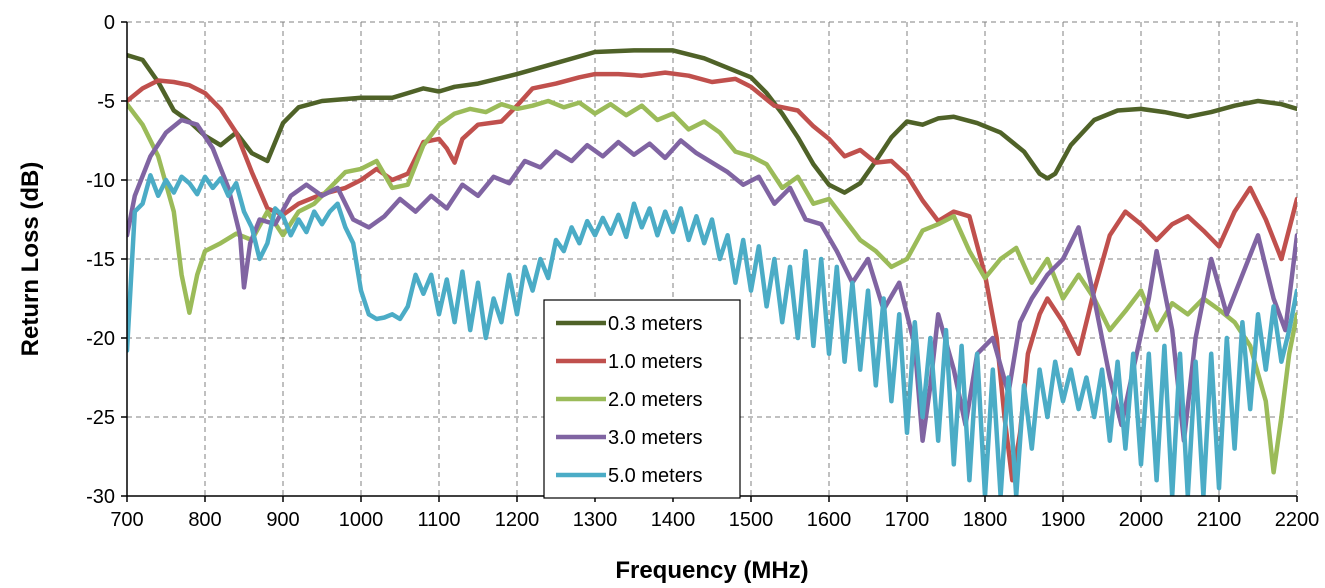 The image size is (1325, 588). I want to click on legend-label: 5.0 meters, so click(655, 476).